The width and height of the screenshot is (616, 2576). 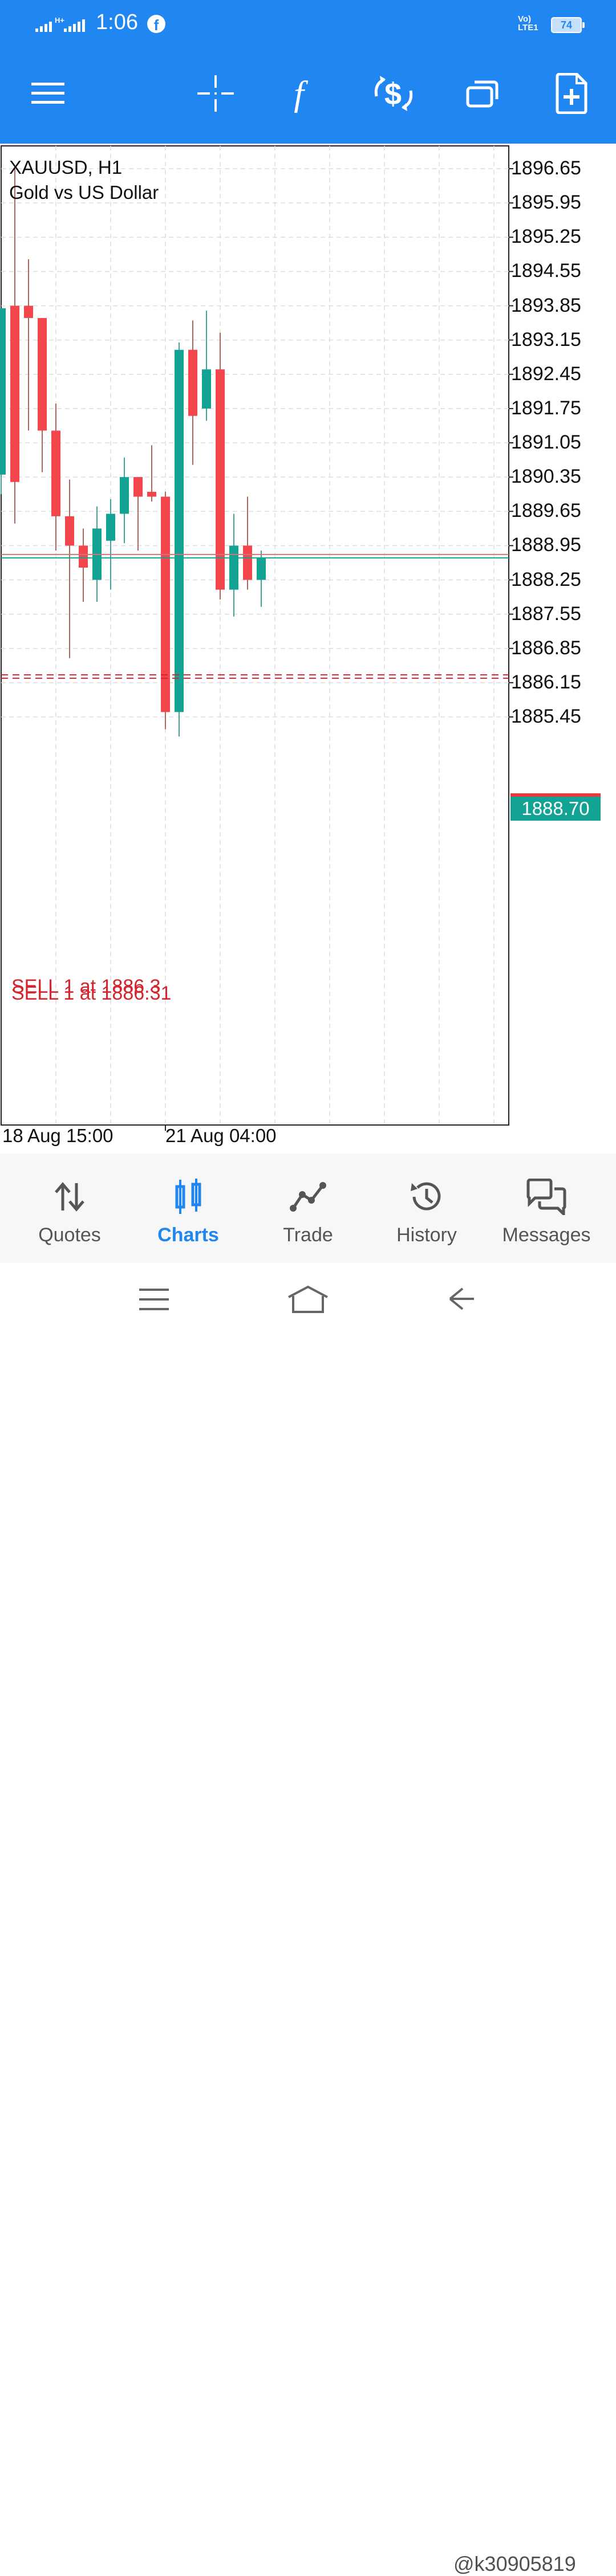 I want to click on back-icon, so click(x=462, y=1298).